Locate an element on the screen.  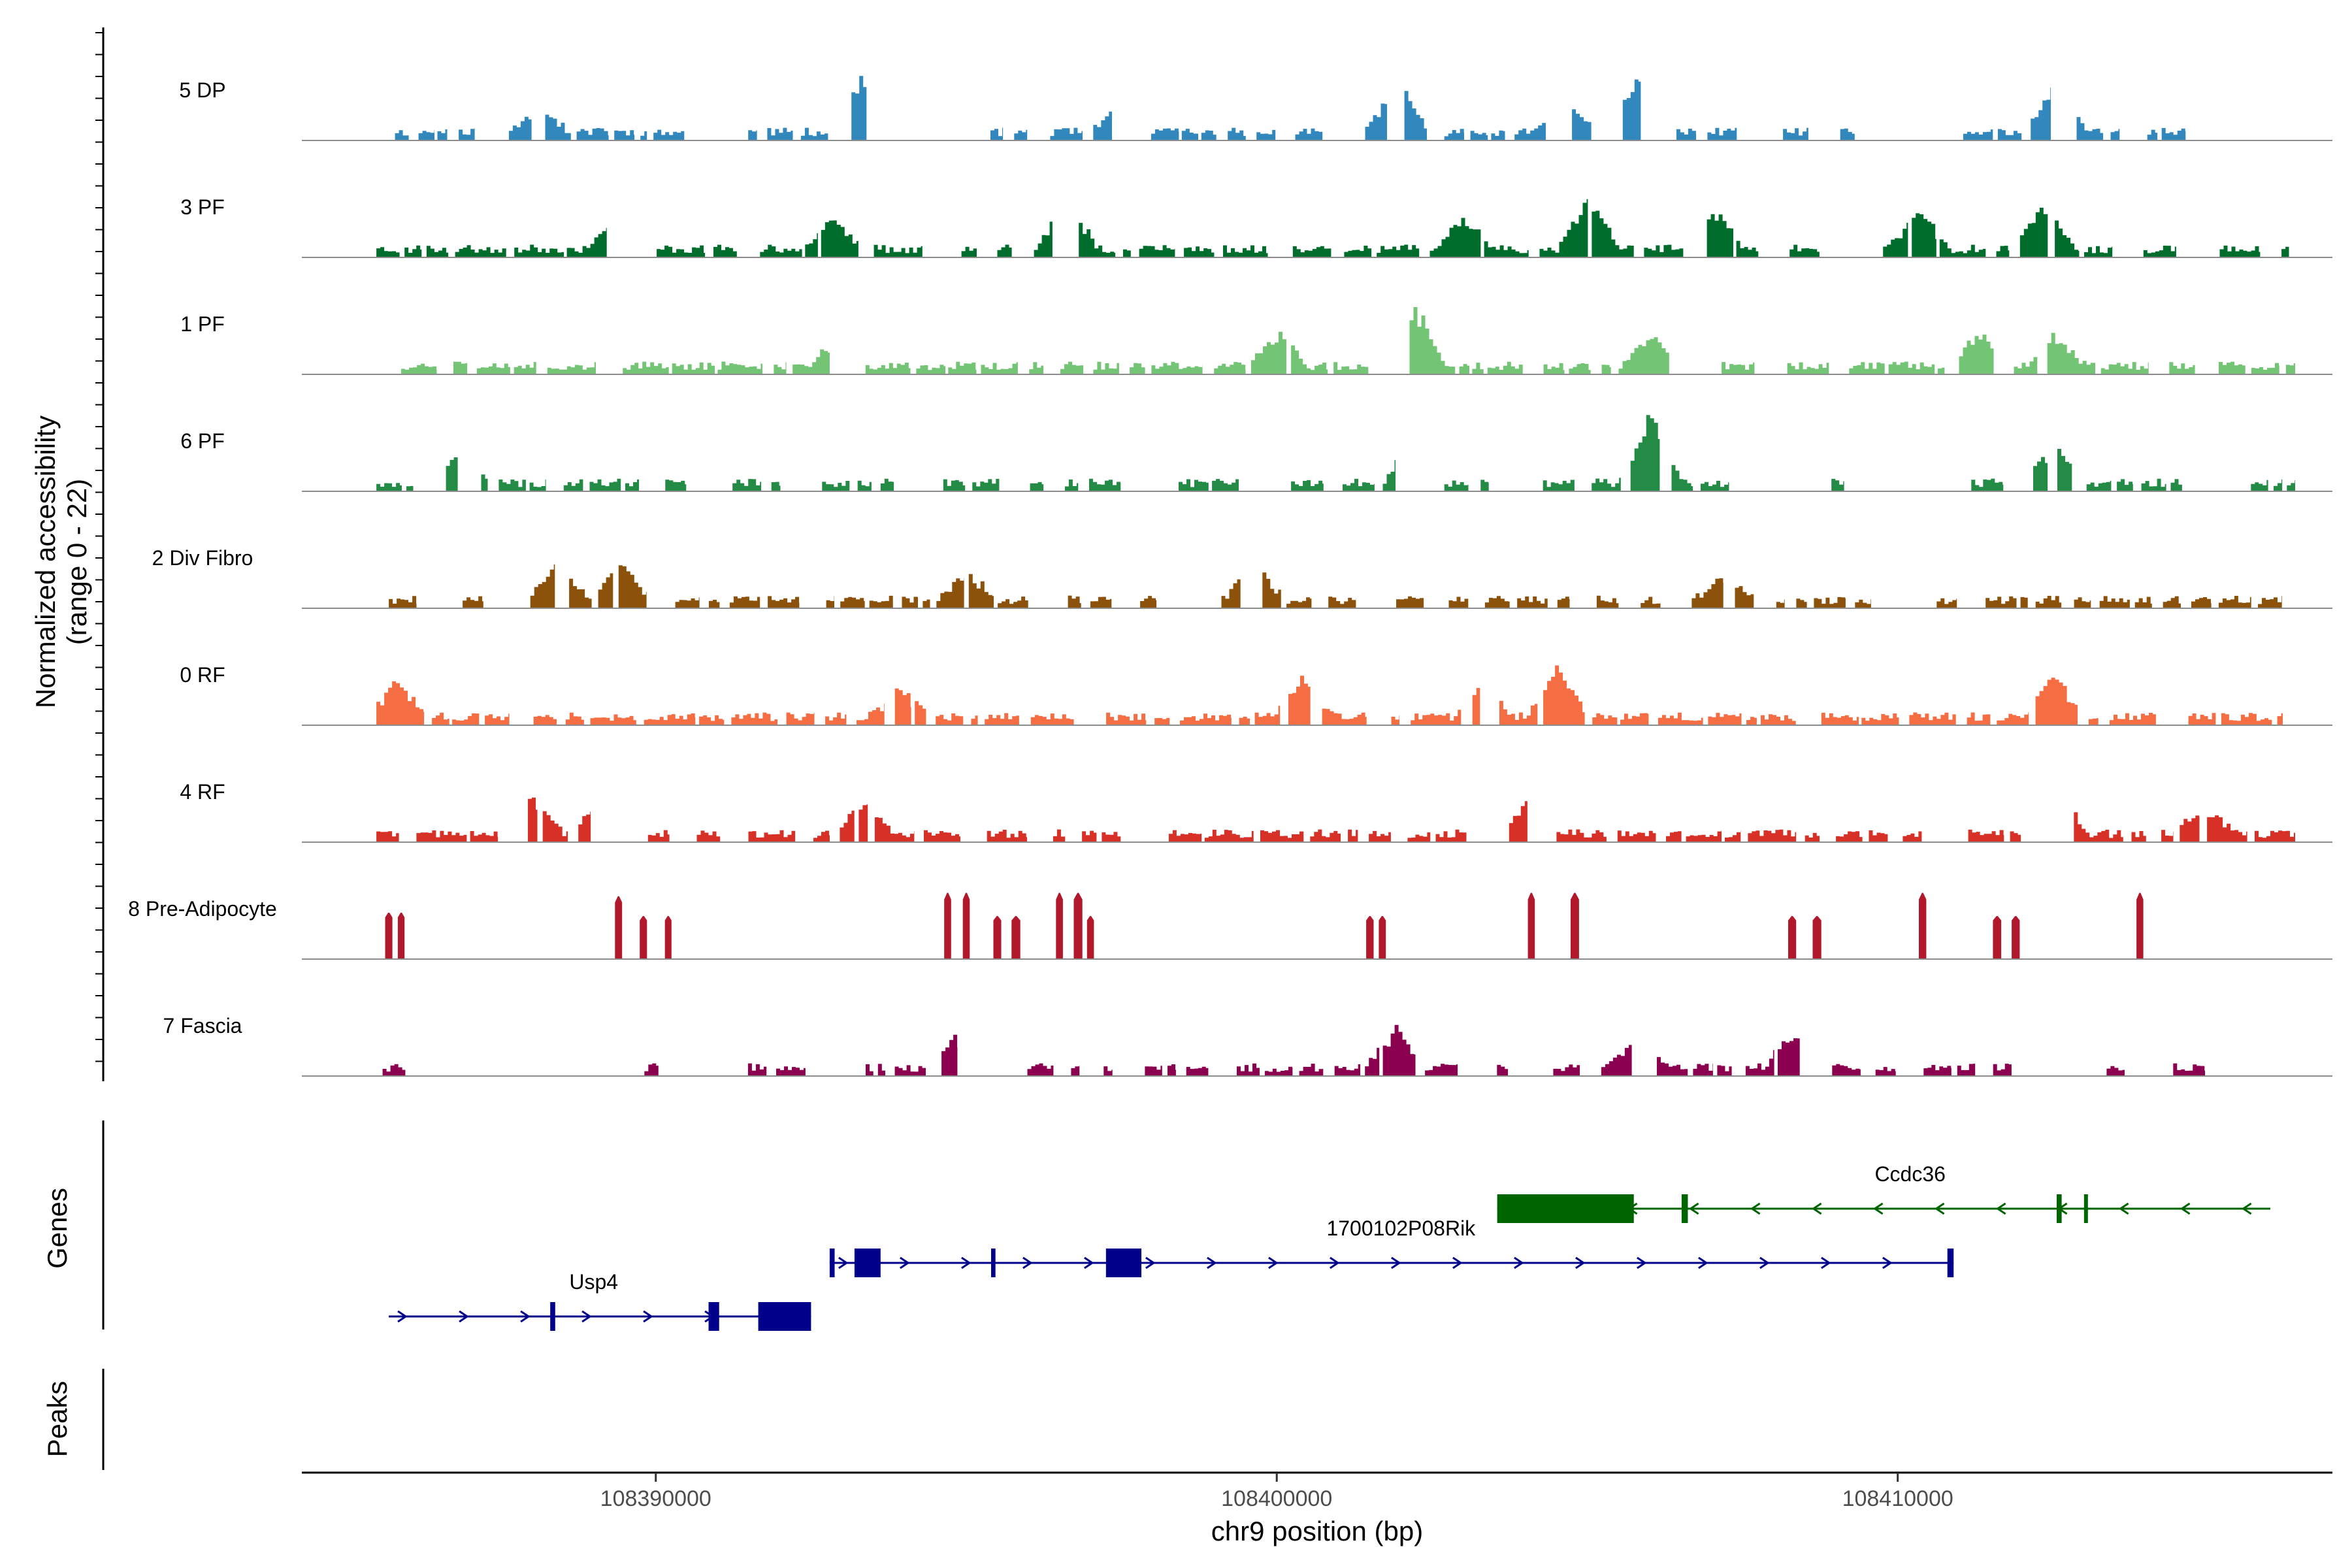
track-label: 8 Pre-Adipocyte is located at coordinates (202, 909).